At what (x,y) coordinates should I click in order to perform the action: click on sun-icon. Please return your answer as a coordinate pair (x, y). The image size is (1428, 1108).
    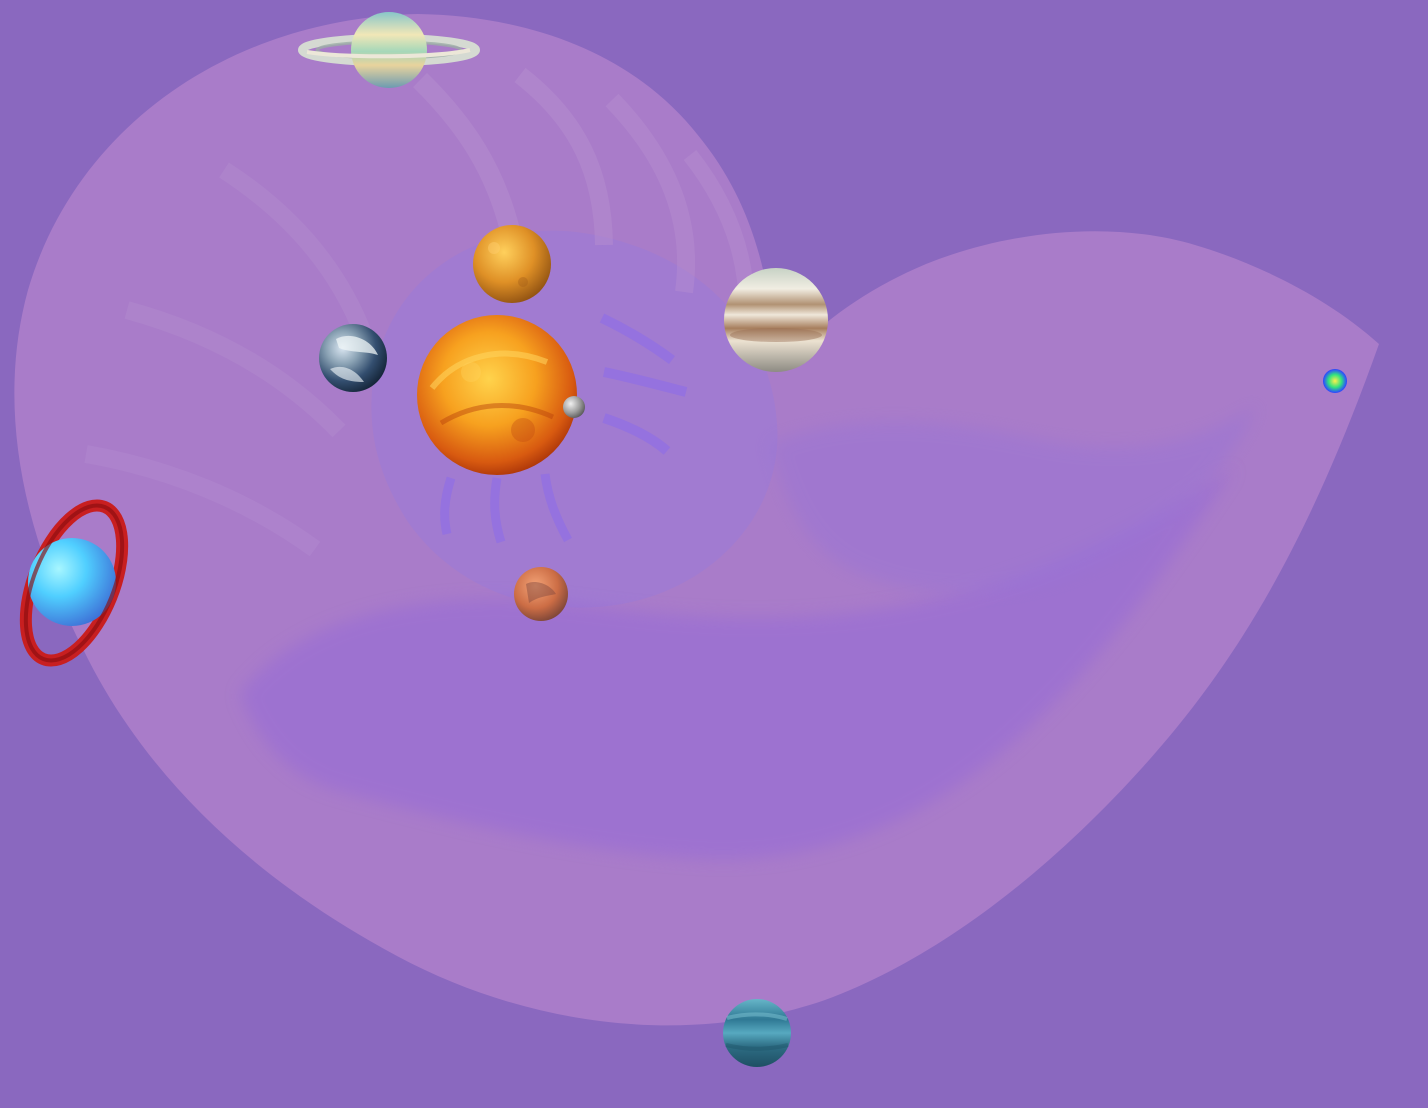
    Looking at the image, I should click on (497, 395).